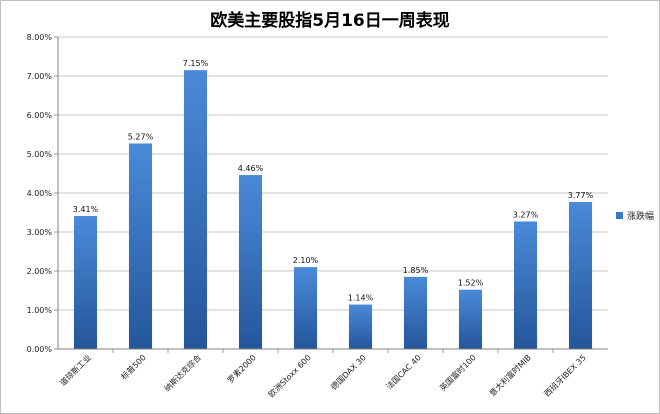  Describe the element at coordinates (565, 375) in the screenshot. I see `x-tick-label: 西班牙IBEX 35` at that location.